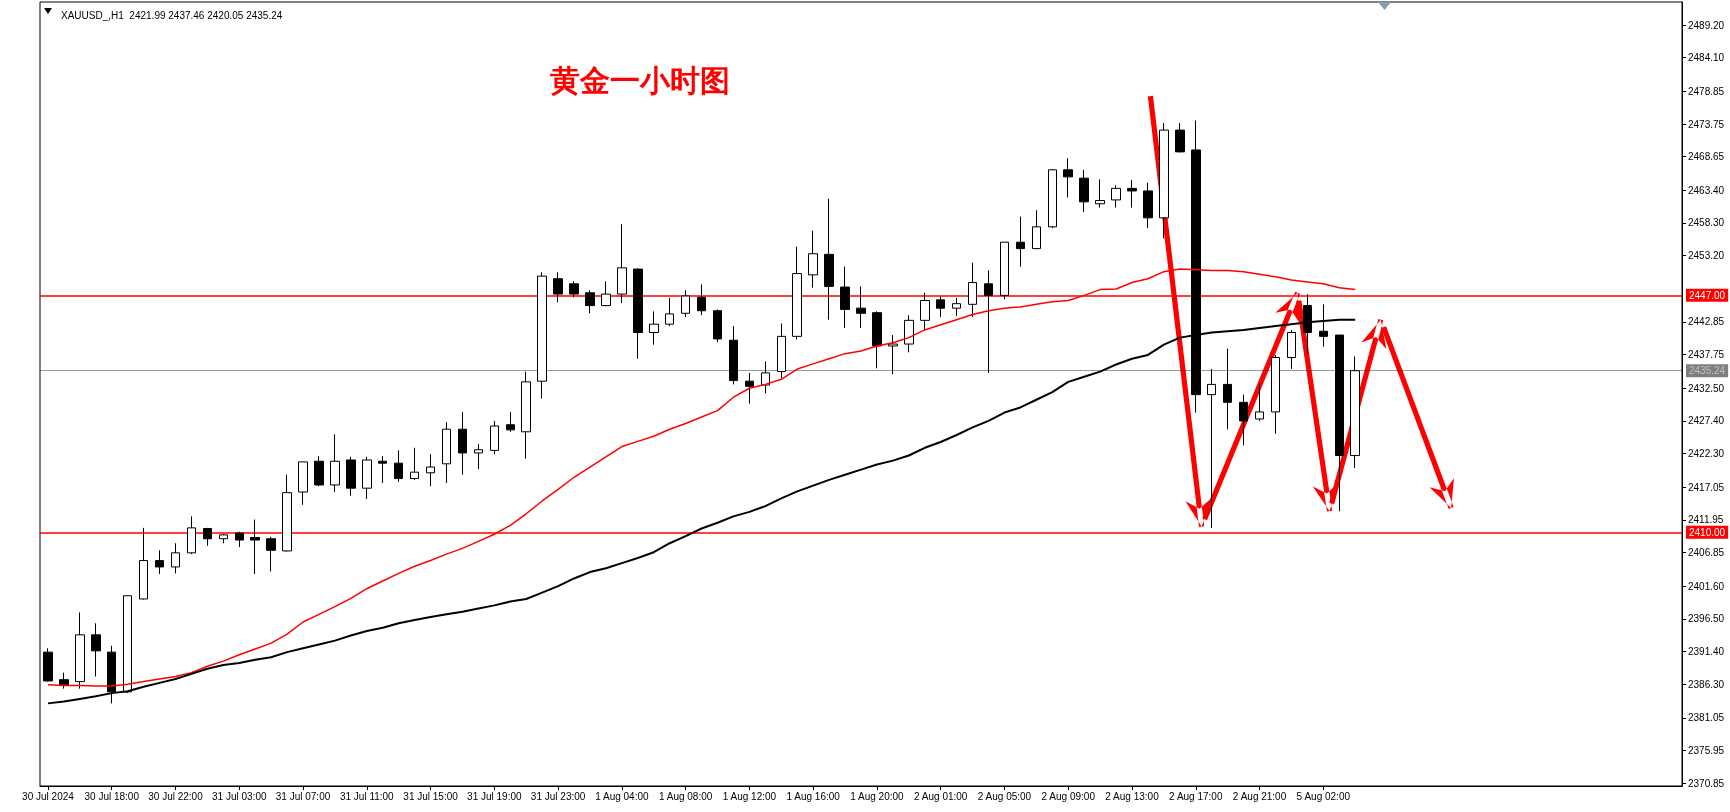 The width and height of the screenshot is (1730, 812). Describe the element at coordinates (1706, 783) in the screenshot. I see `y-tick-label: 2370.85` at that location.